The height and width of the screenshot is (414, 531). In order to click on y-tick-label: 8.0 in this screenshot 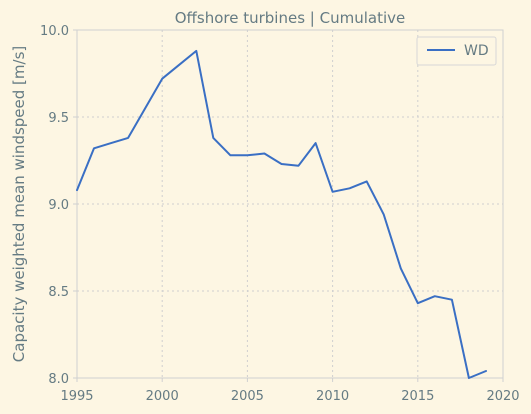, I will do `click(58, 379)`.